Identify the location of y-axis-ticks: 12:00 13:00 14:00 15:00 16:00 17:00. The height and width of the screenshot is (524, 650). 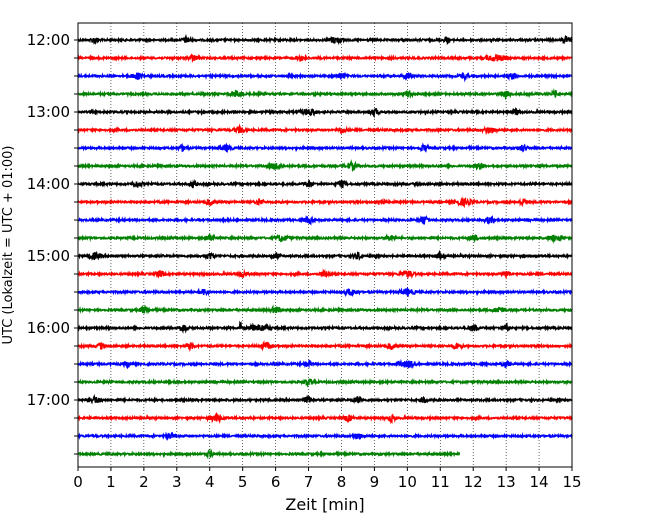
(52, 243).